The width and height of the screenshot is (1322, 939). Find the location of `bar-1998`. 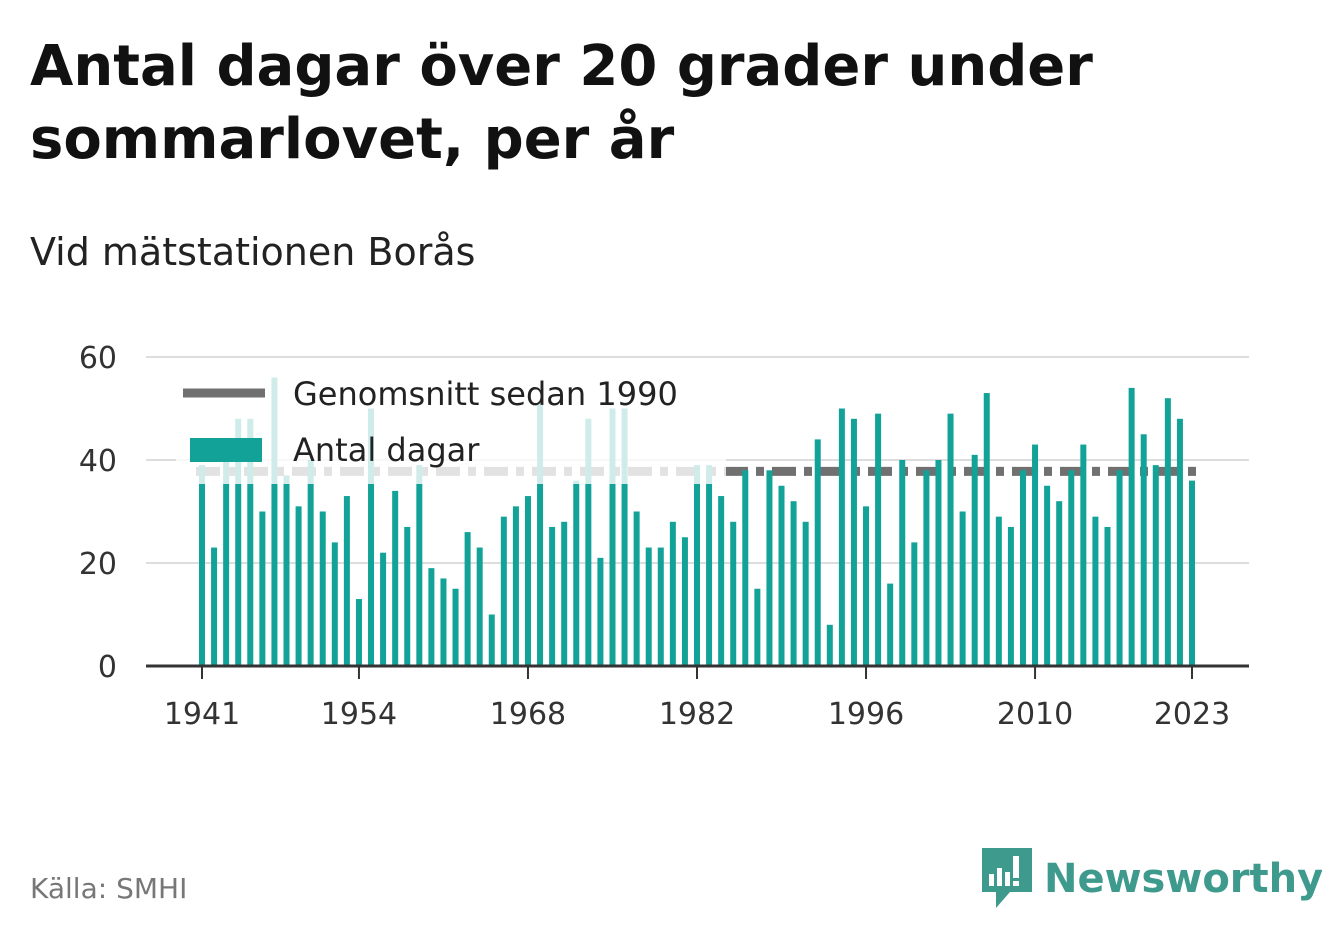

bar-1998 is located at coordinates (890, 624).